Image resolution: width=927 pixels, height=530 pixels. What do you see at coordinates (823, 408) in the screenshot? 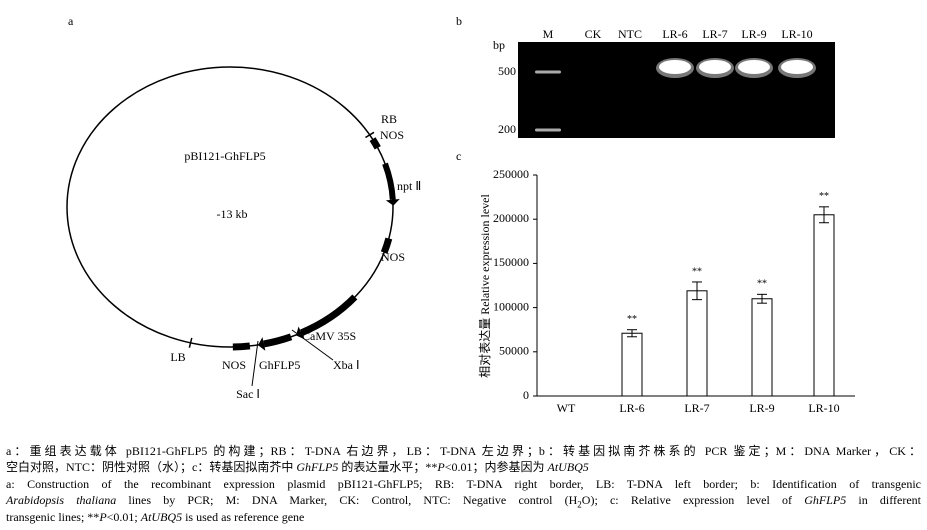
I see `x-tick-label: LR-10` at bounding box center [823, 408].